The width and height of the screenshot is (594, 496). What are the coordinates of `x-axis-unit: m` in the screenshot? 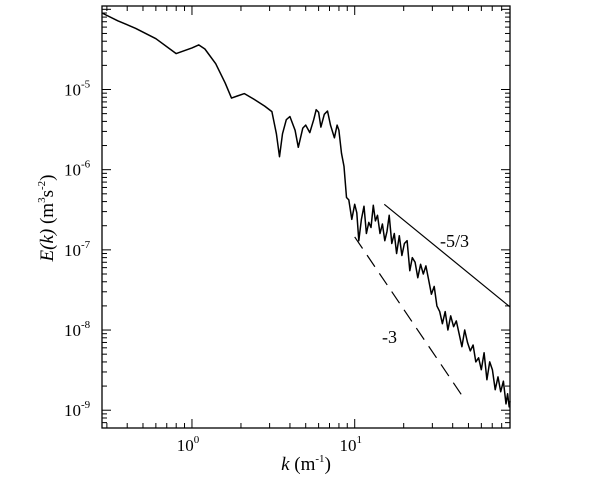 It's located at (308, 464).